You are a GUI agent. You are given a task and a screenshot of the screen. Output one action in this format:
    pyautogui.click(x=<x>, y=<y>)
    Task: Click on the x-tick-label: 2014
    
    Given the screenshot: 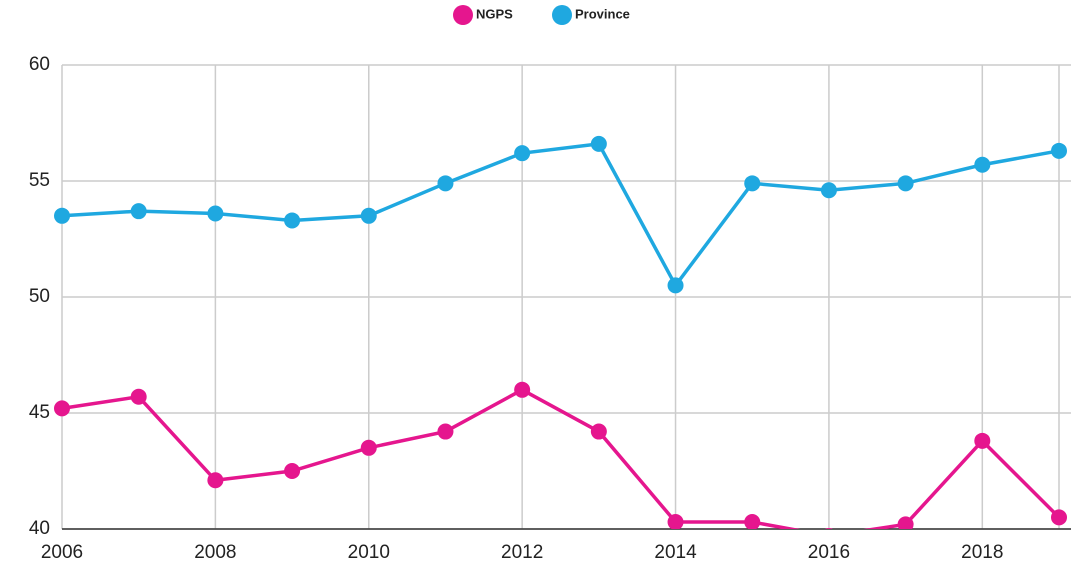 What is the action you would take?
    pyautogui.click(x=675, y=552)
    